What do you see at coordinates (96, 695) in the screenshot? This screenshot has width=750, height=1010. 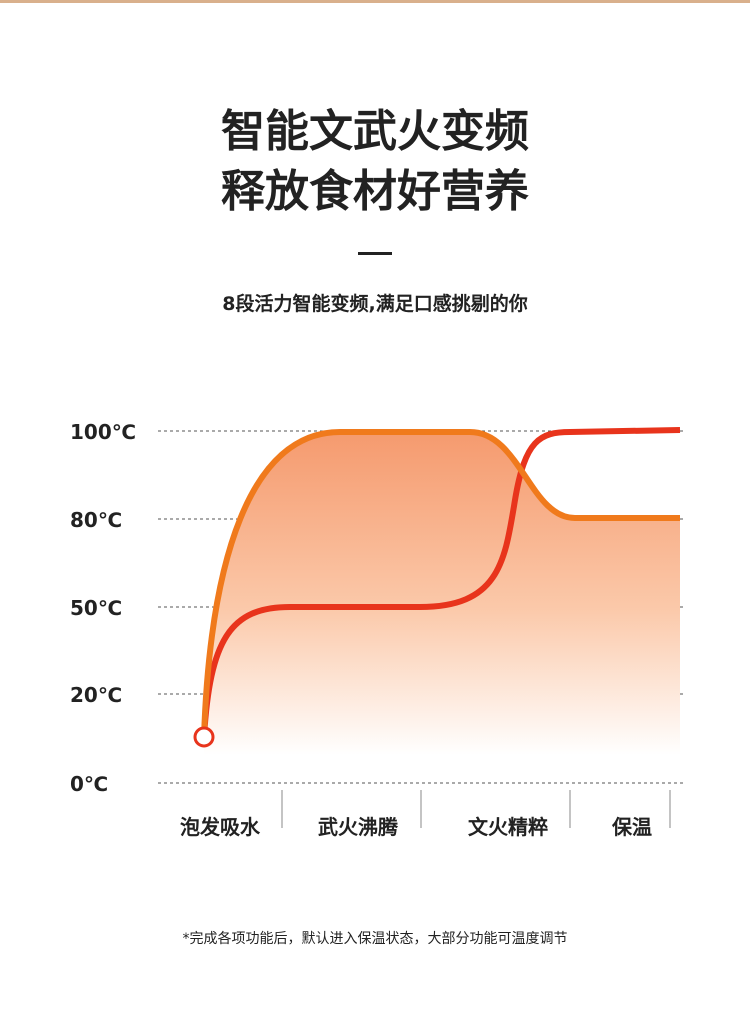 I see `temperature-label: 20℃` at bounding box center [96, 695].